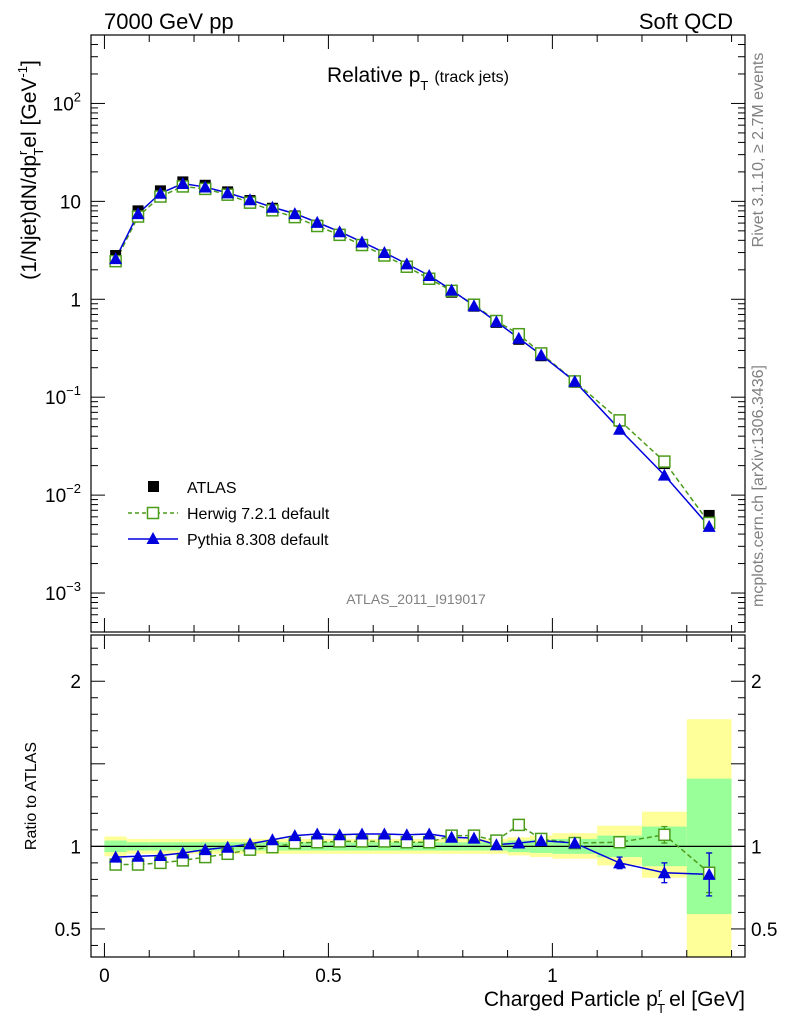  Describe the element at coordinates (153, 486) in the screenshot. I see `legend-marker-atlas` at that location.